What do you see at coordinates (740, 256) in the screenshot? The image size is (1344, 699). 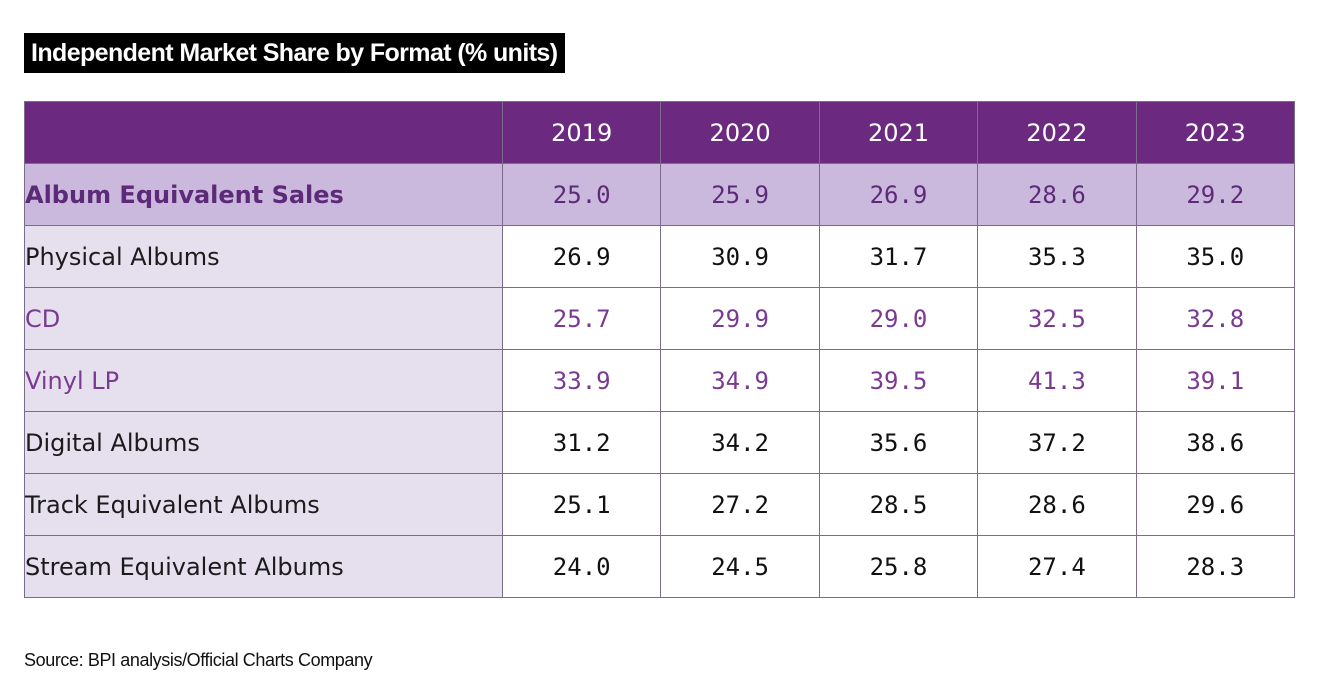 I see `value-cell: 30.9` at bounding box center [740, 256].